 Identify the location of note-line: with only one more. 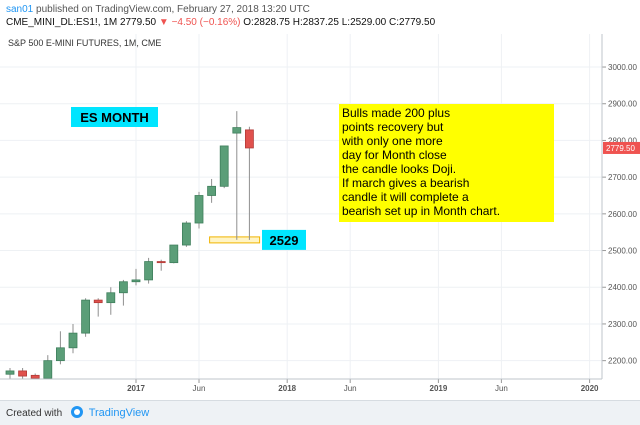
(392, 141).